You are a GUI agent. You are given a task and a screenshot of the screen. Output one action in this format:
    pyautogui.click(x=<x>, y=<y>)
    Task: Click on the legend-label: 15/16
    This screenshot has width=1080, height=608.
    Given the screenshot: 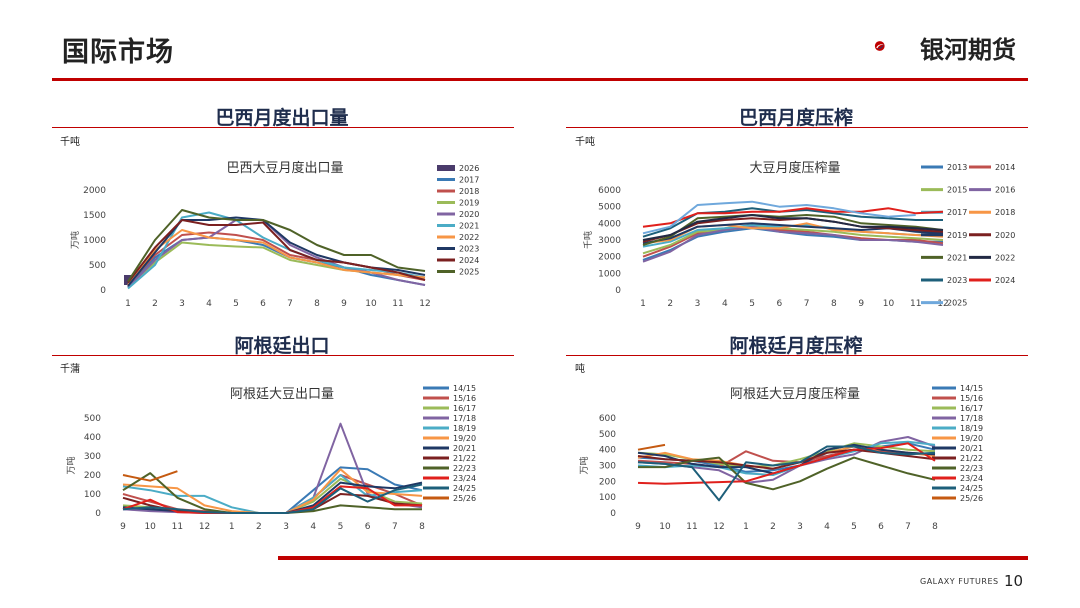 What is the action you would take?
    pyautogui.click(x=464, y=398)
    